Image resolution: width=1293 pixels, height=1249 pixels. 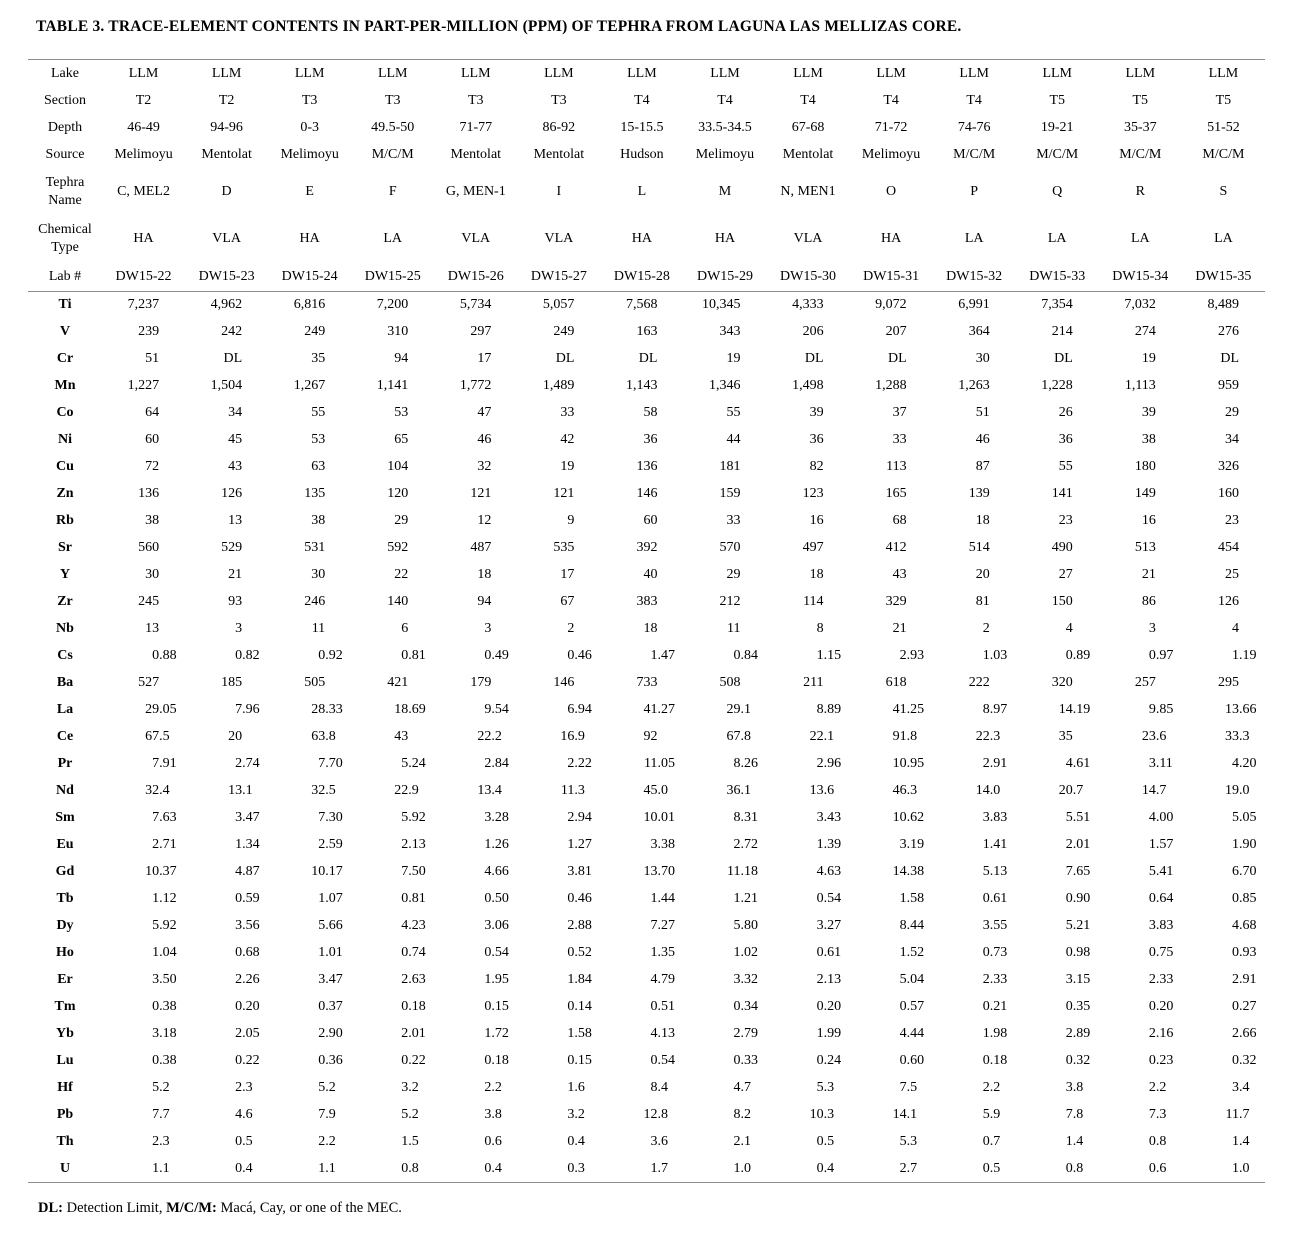 I want to click on value-cell: 0.61, so click(x=808, y=952).